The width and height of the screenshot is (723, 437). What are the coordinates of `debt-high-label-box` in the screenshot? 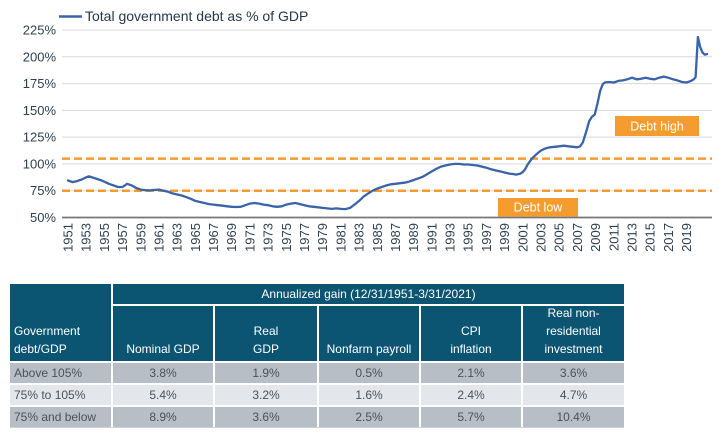 It's located at (657, 126).